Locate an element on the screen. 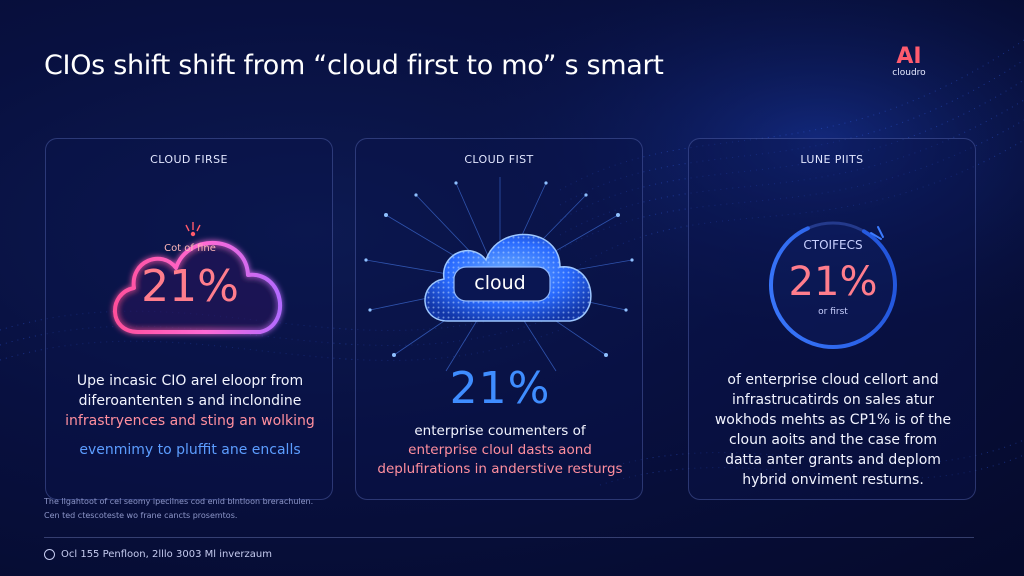 The height and width of the screenshot is (576, 1024). body-line: Upe incasic CIO arel eloopr from is located at coordinates (190, 381).